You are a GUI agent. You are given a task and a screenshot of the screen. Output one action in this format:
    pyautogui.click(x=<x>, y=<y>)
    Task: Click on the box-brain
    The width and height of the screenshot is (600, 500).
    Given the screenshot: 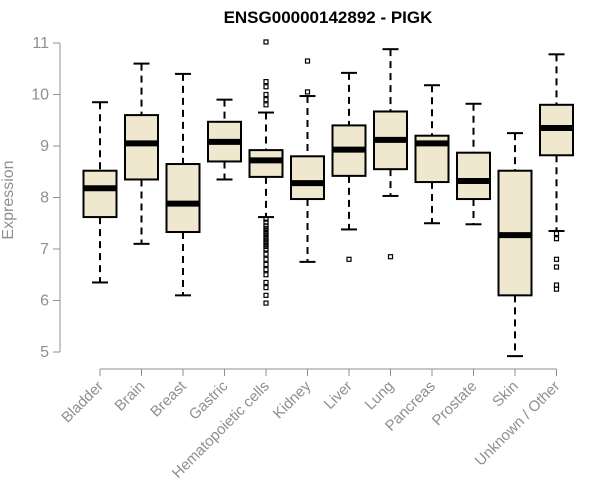 What is the action you would take?
    pyautogui.click(x=141, y=153)
    